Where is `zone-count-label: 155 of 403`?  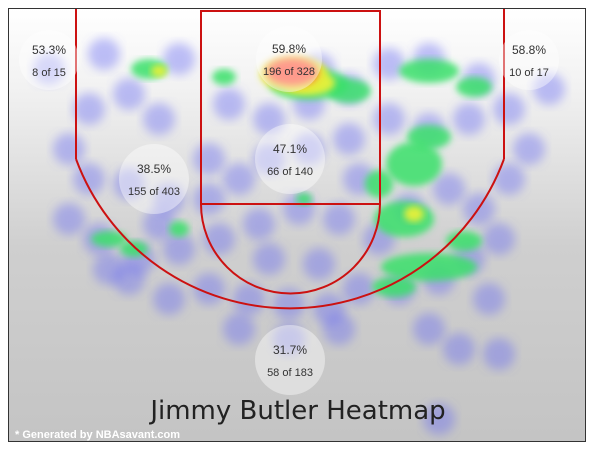 zone-count-label: 155 of 403 is located at coordinates (154, 192).